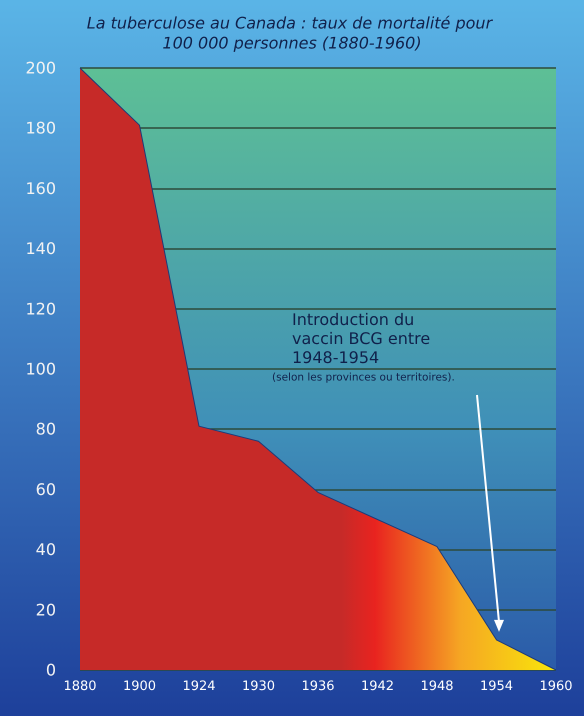 The width and height of the screenshot is (584, 716). What do you see at coordinates (199, 686) in the screenshot?
I see `x-tick-label: 1924` at bounding box center [199, 686].